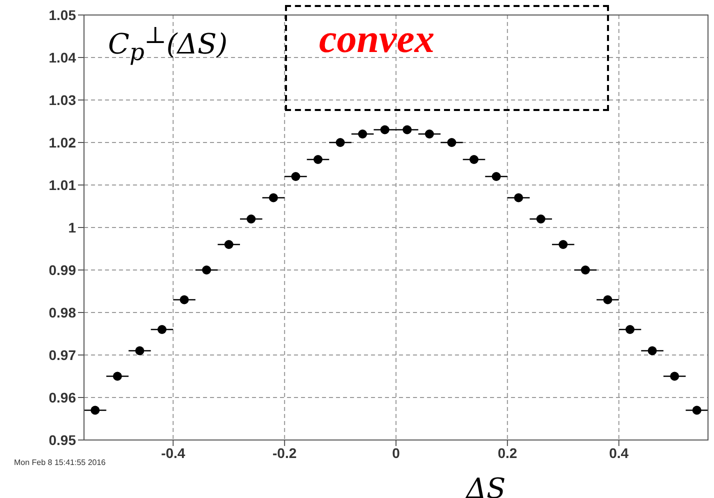  I want to click on y-tick-label: 1.04, so click(62, 57).